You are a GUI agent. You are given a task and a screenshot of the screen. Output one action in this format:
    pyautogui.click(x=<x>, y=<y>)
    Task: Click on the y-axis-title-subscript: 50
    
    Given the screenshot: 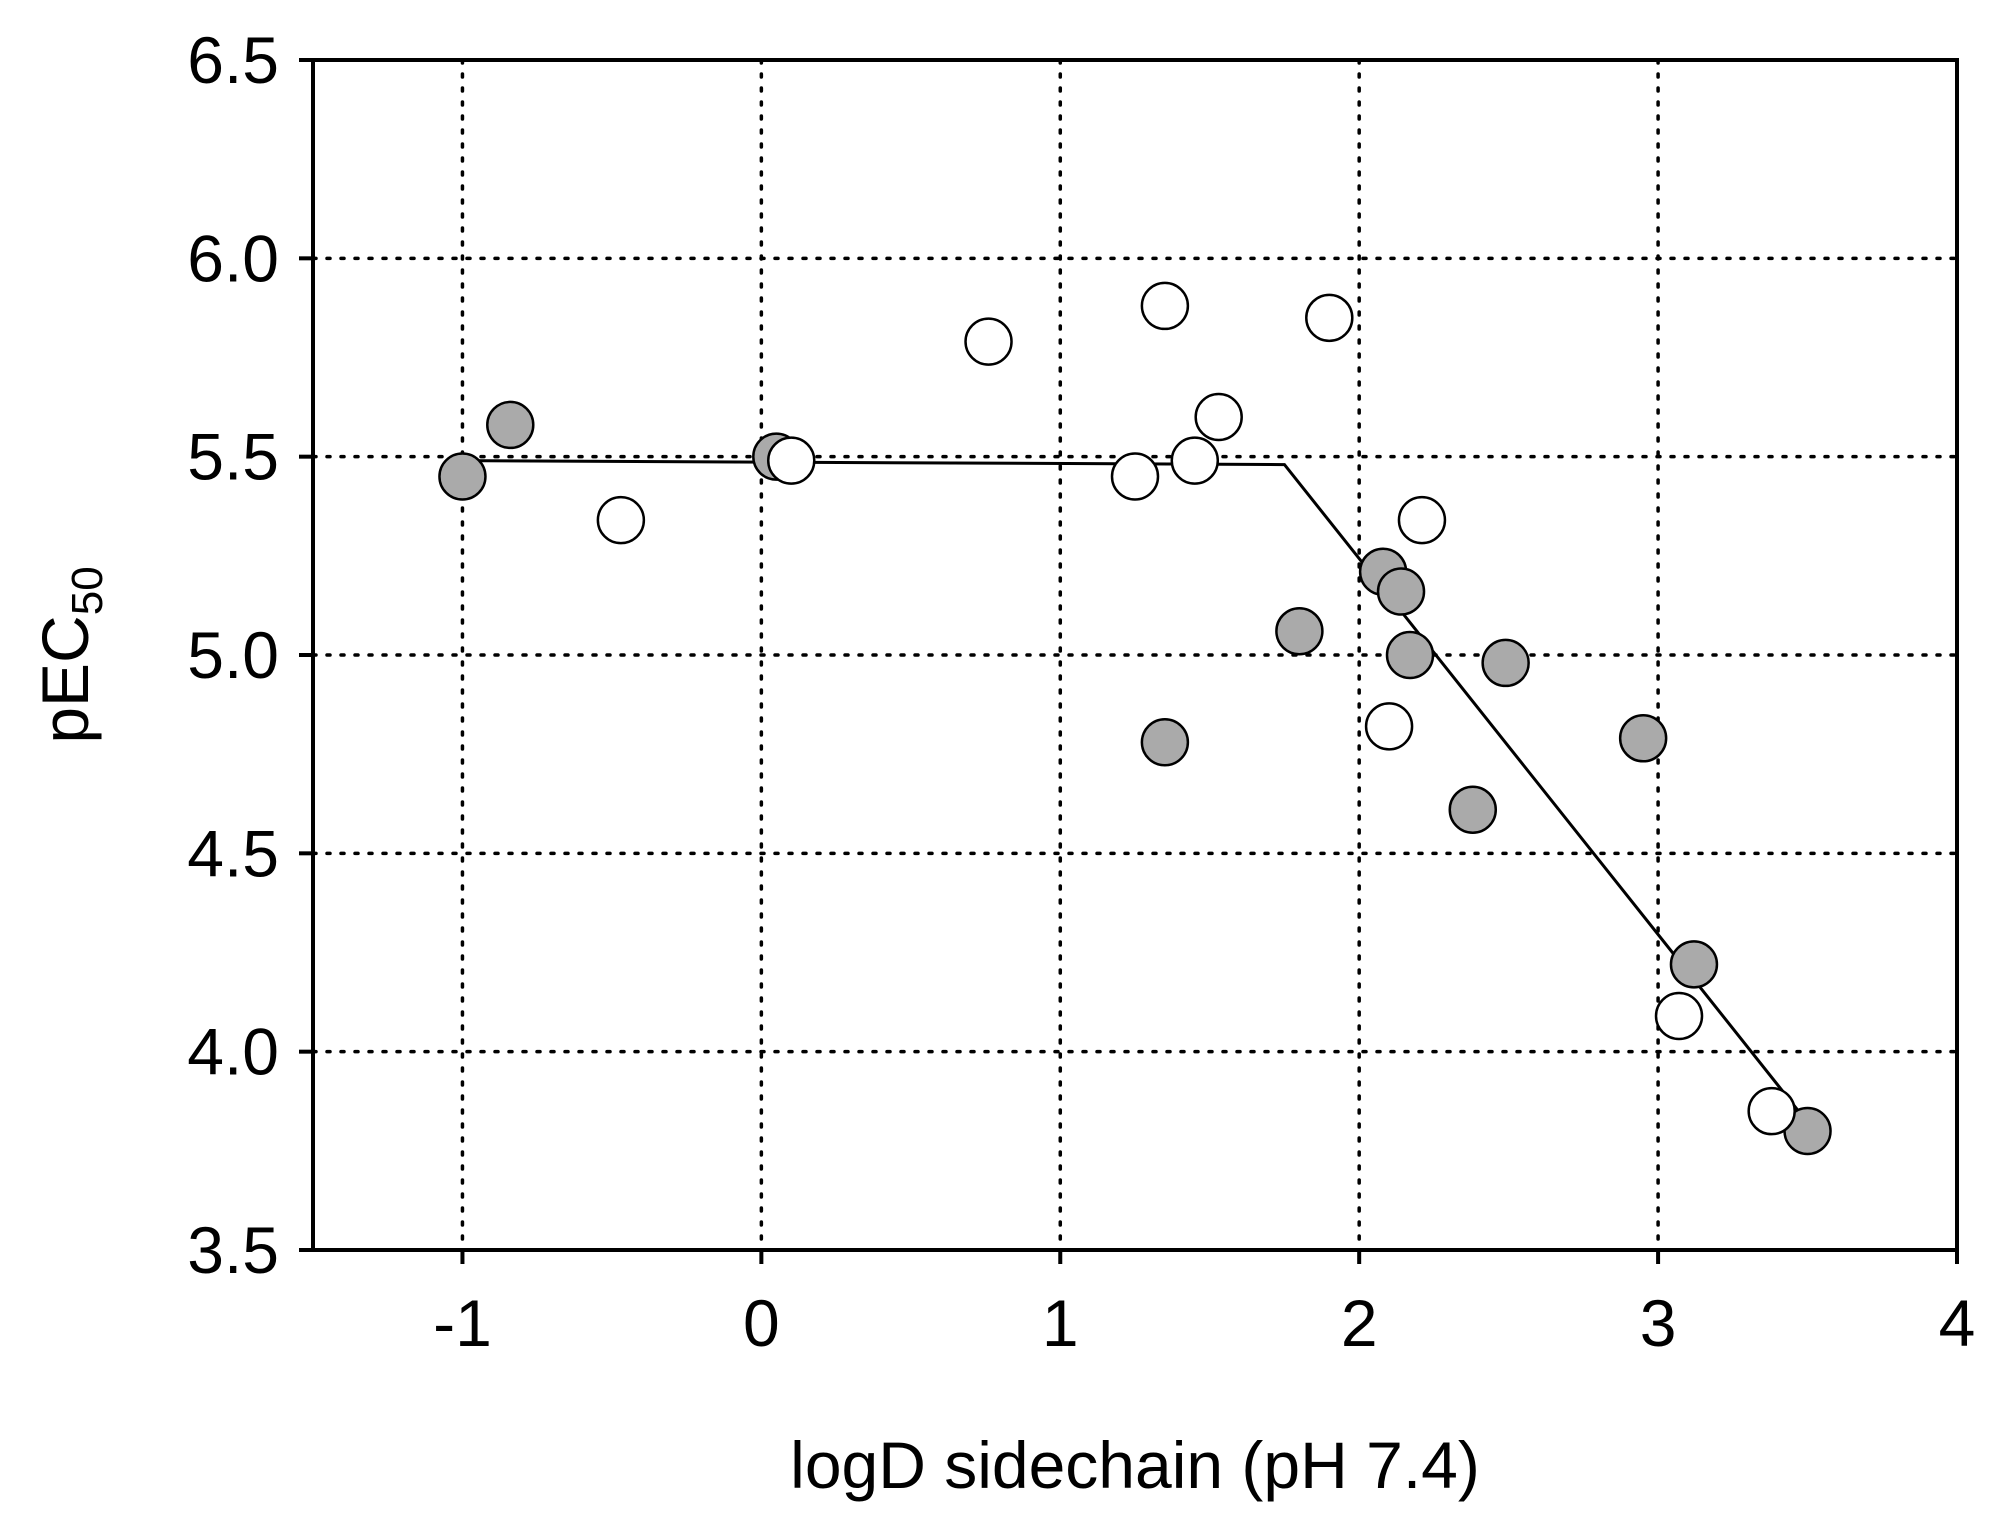 What is the action you would take?
    pyautogui.click(x=87, y=590)
    